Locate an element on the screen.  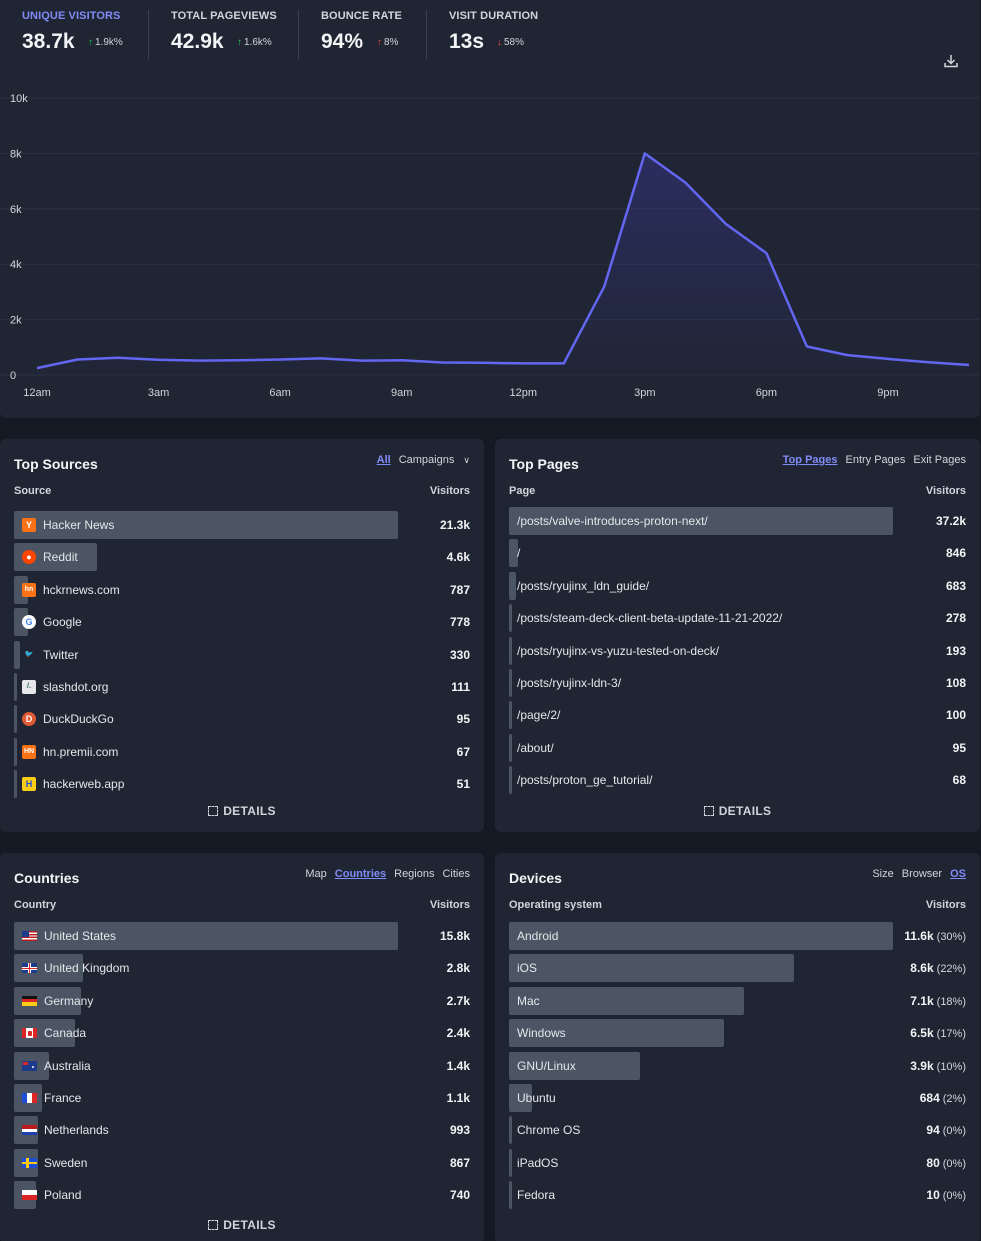
tab-browser: Browser is located at coordinates (922, 874).